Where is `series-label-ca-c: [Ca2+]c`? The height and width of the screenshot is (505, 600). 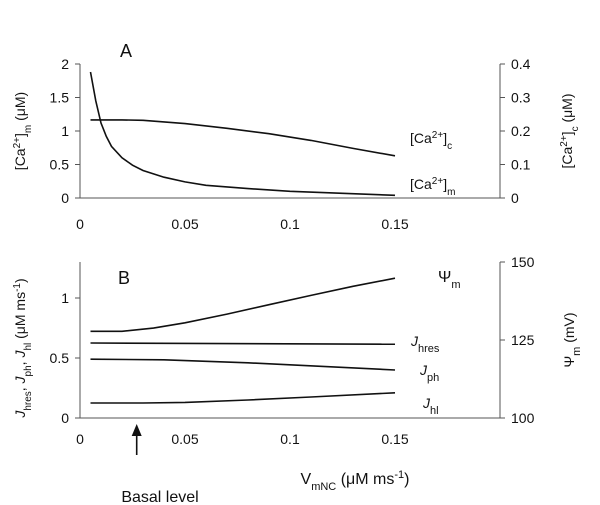 series-label-ca-c: [Ca2+]c is located at coordinates (431, 141).